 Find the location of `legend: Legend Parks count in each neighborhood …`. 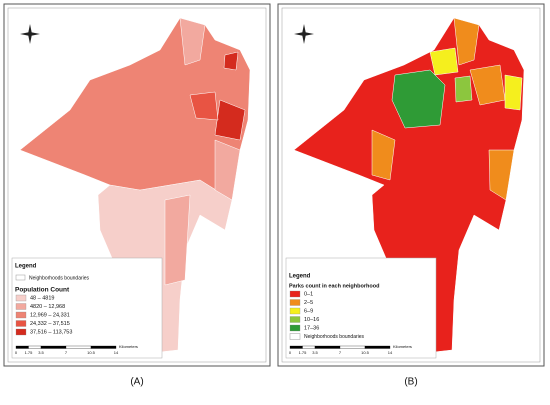

legend: Legend Parks count in each neighborhood … is located at coordinates (361, 308).